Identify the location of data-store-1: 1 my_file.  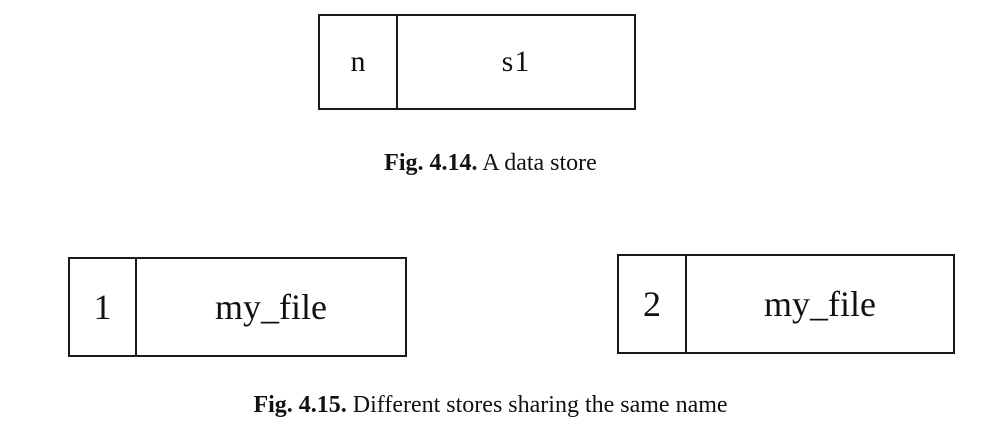
(237, 307).